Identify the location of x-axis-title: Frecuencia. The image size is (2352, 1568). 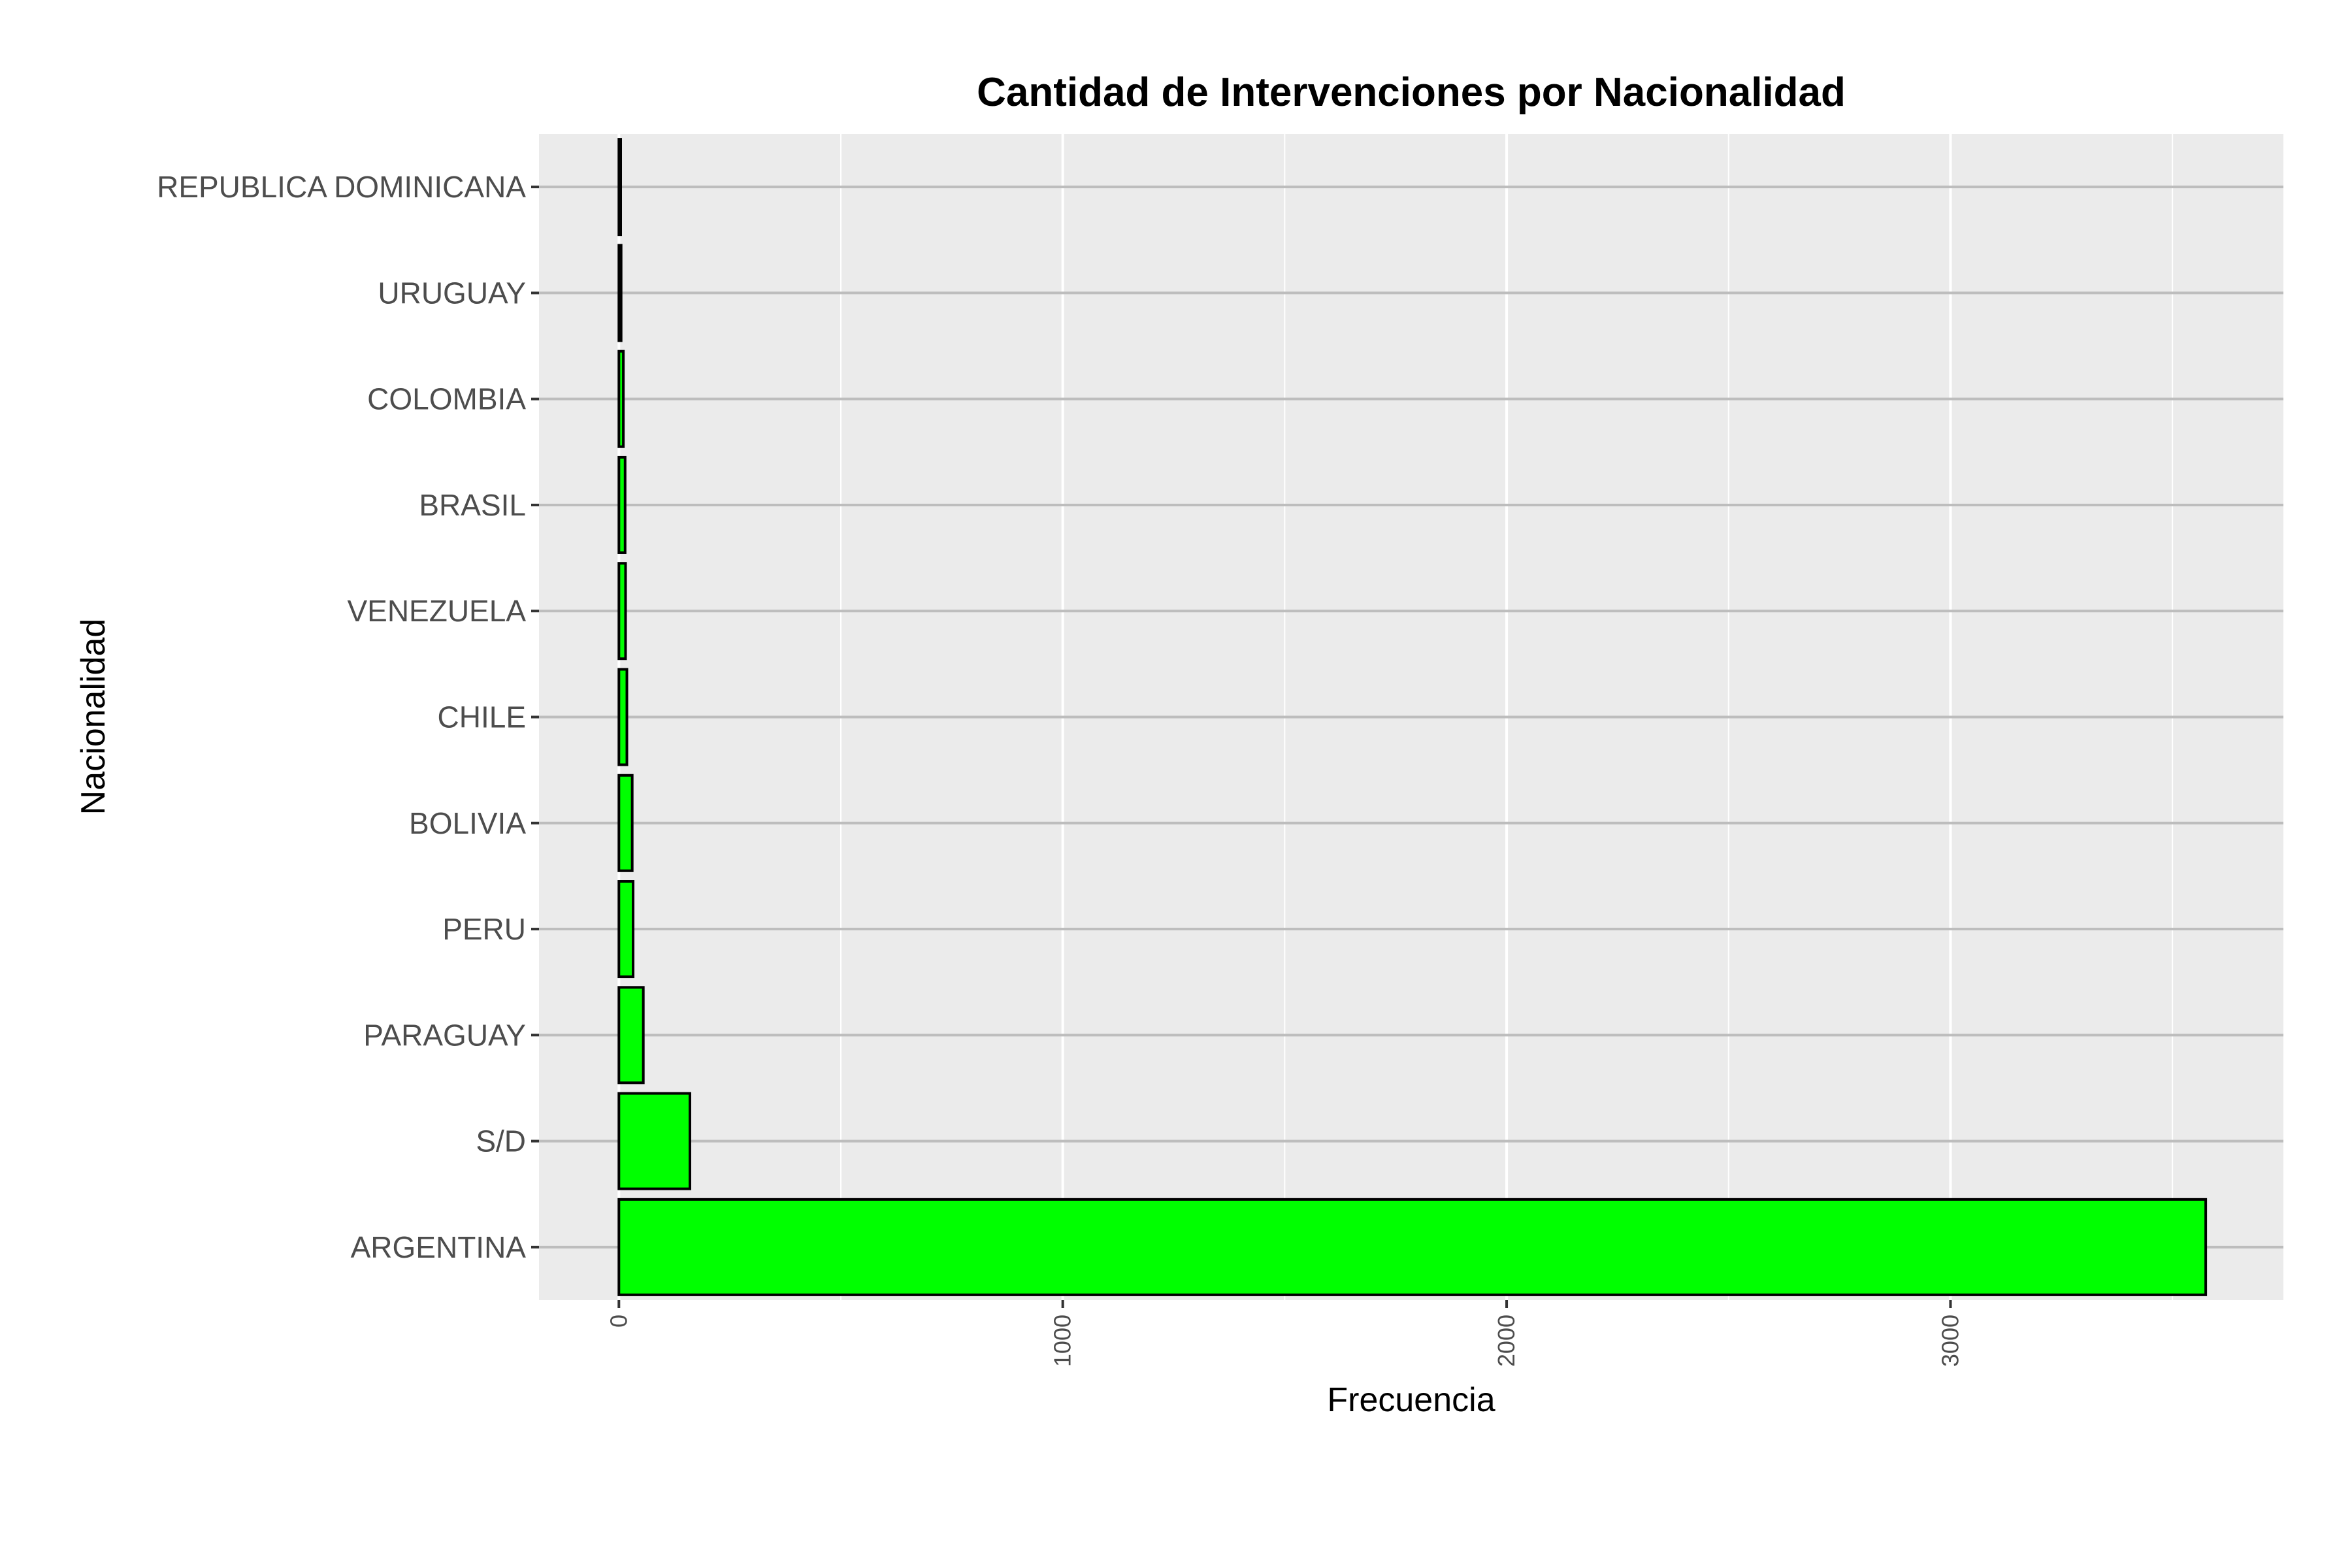
(1411, 1400).